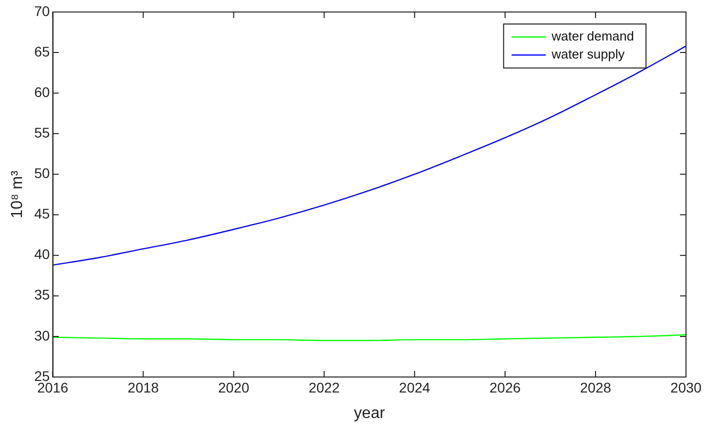  I want to click on y-tick-label: 25, so click(42, 376).